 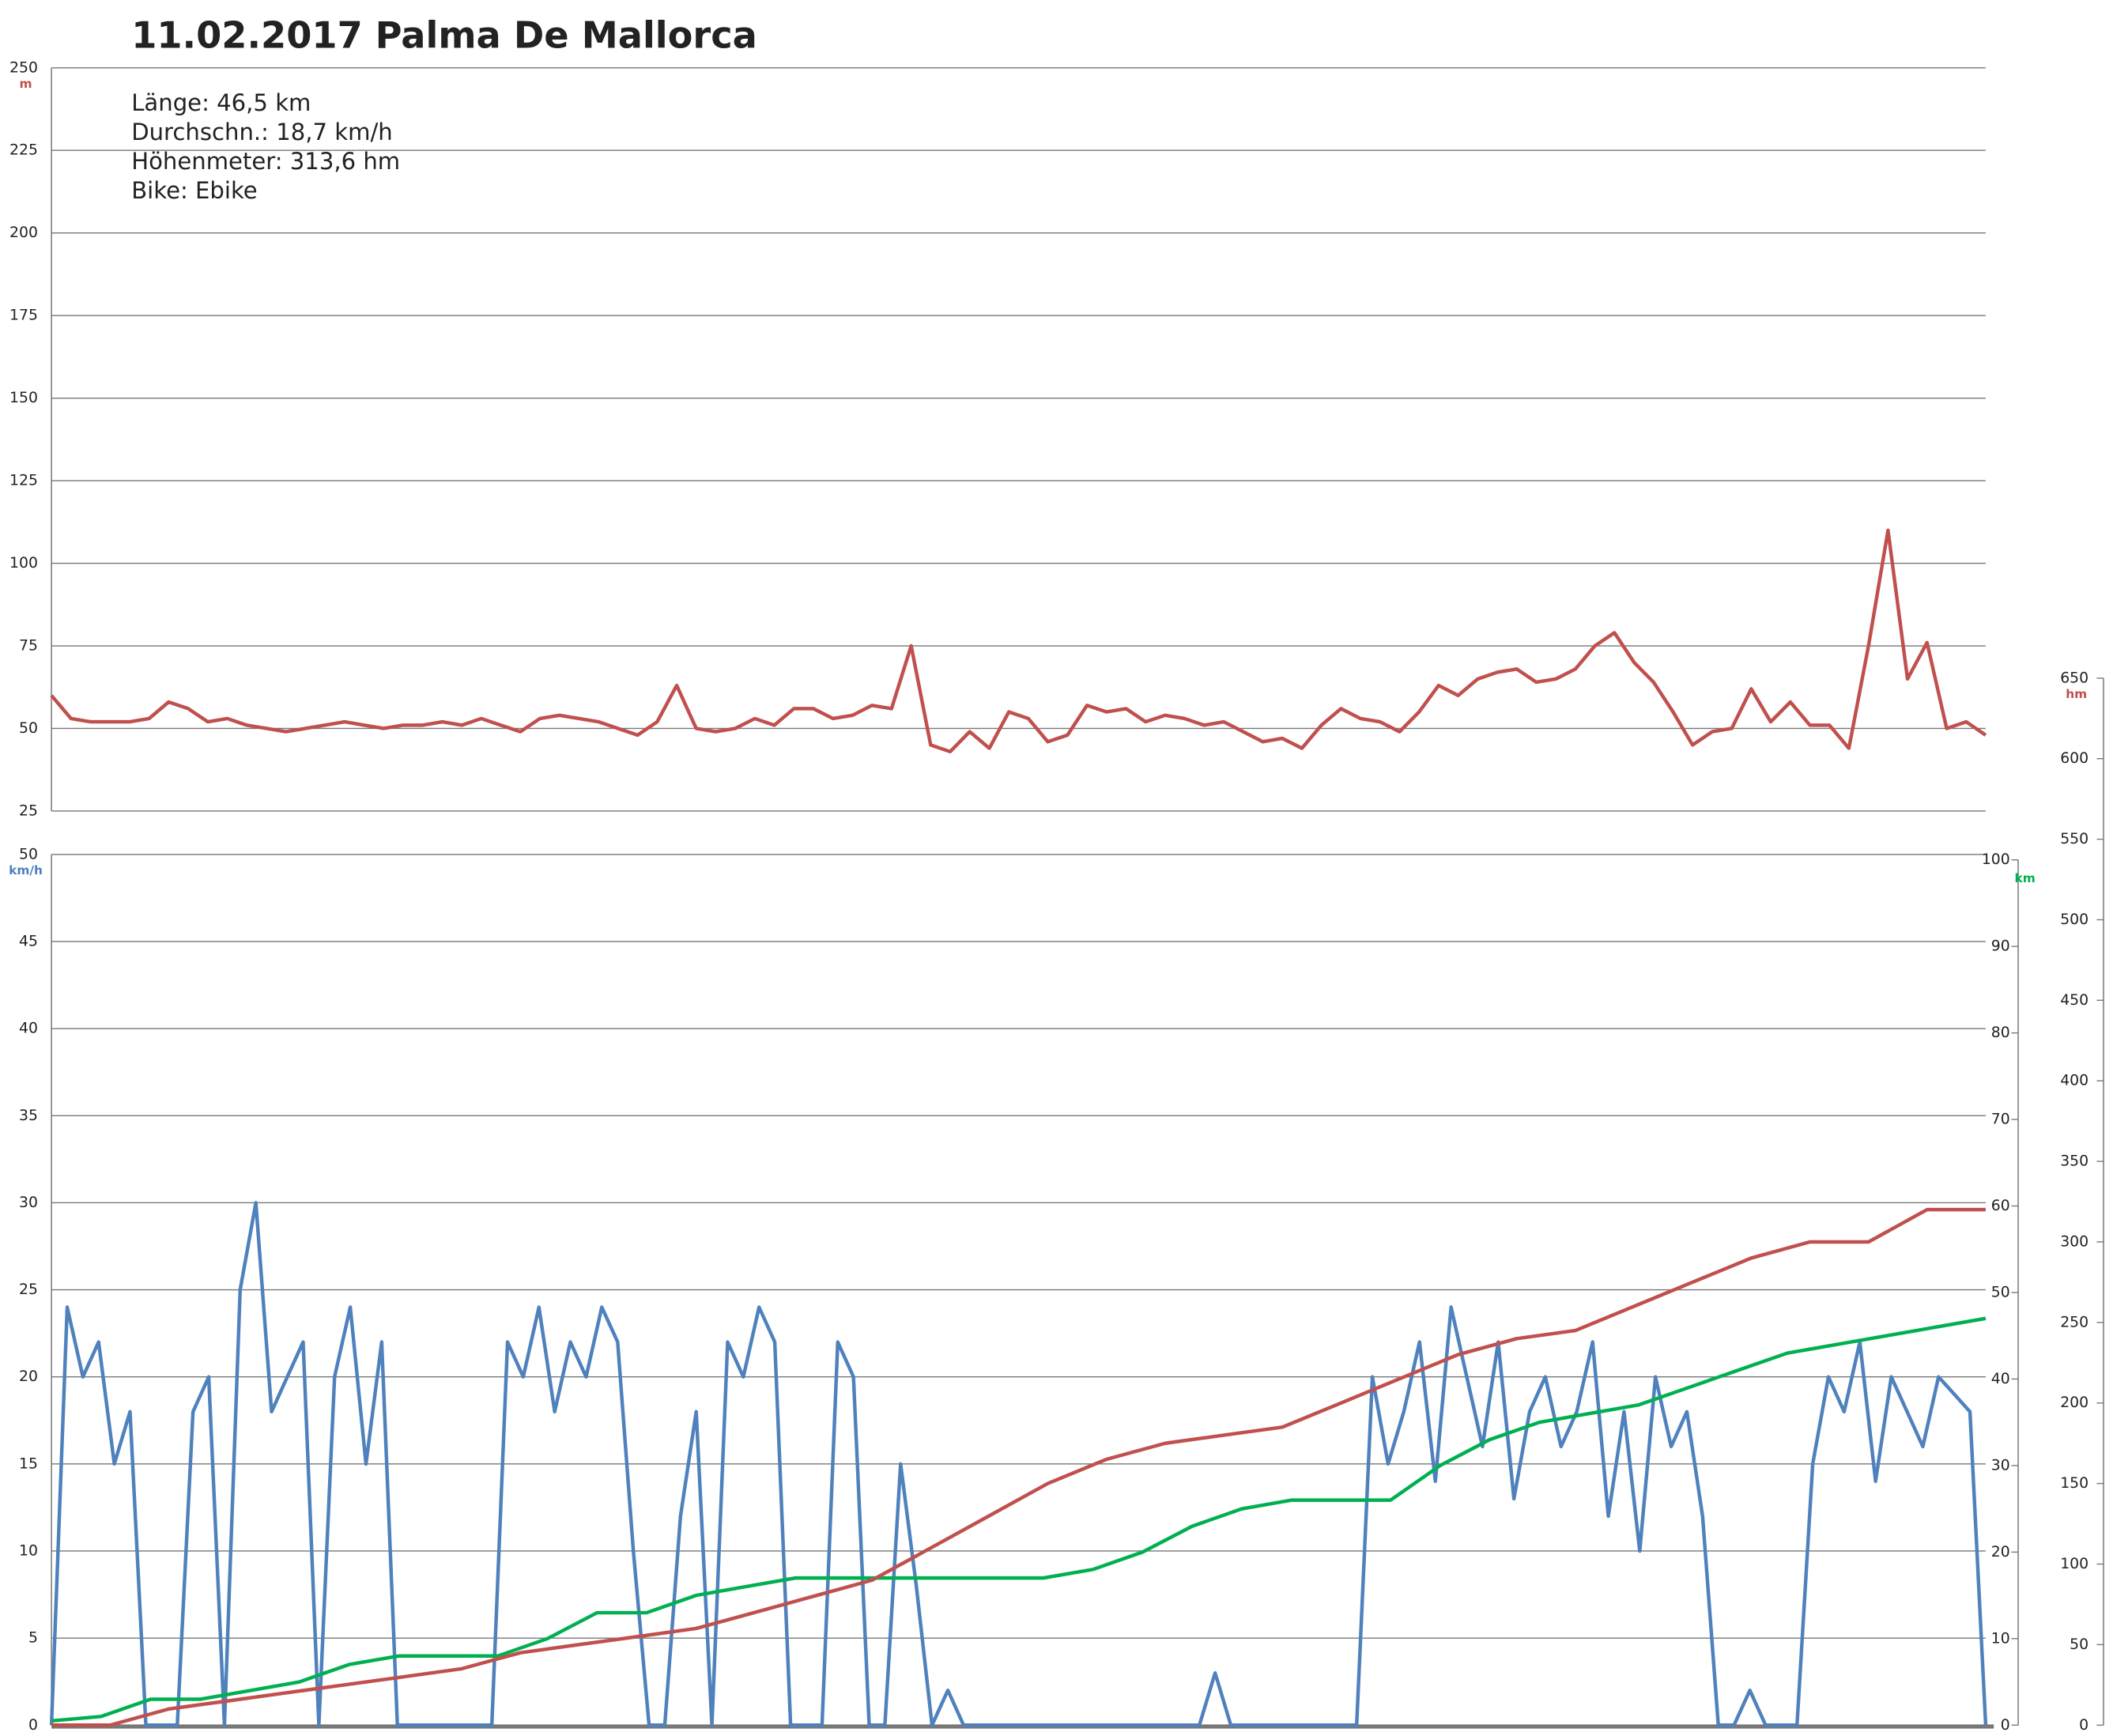 What do you see at coordinates (28, 941) in the screenshot?
I see `y-tick-label: 45` at bounding box center [28, 941].